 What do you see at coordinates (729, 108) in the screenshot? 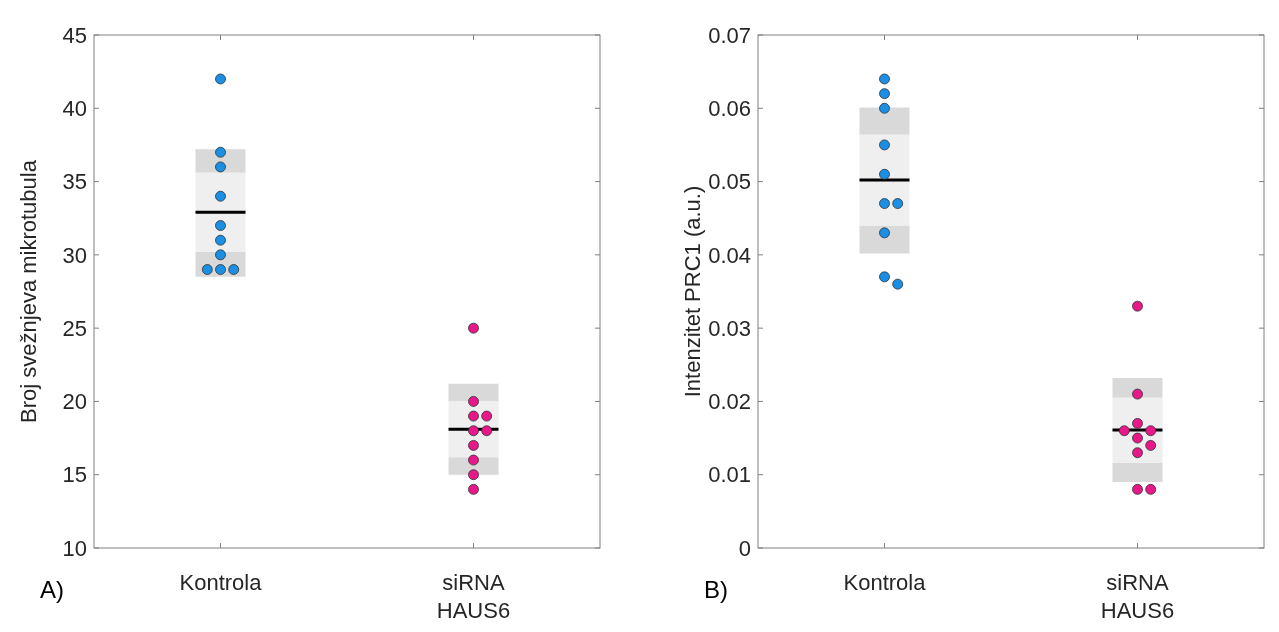
I see `y-tick-label: 0.06` at bounding box center [729, 108].